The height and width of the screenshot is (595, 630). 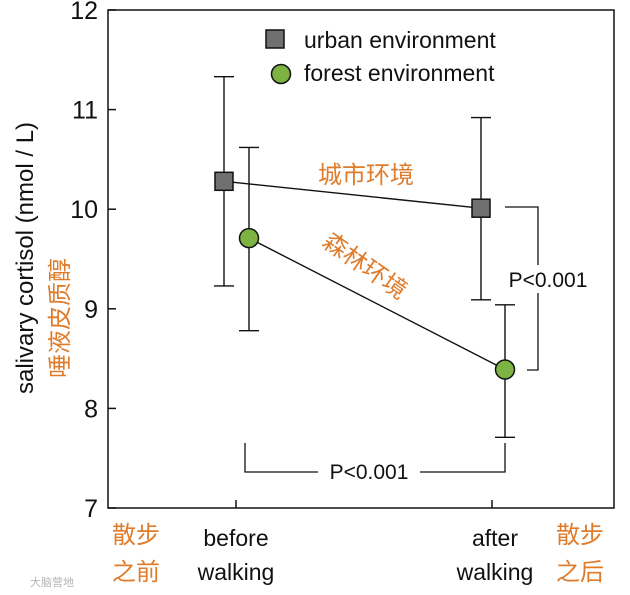 I want to click on watermark: 大脑营地, so click(x=52, y=582).